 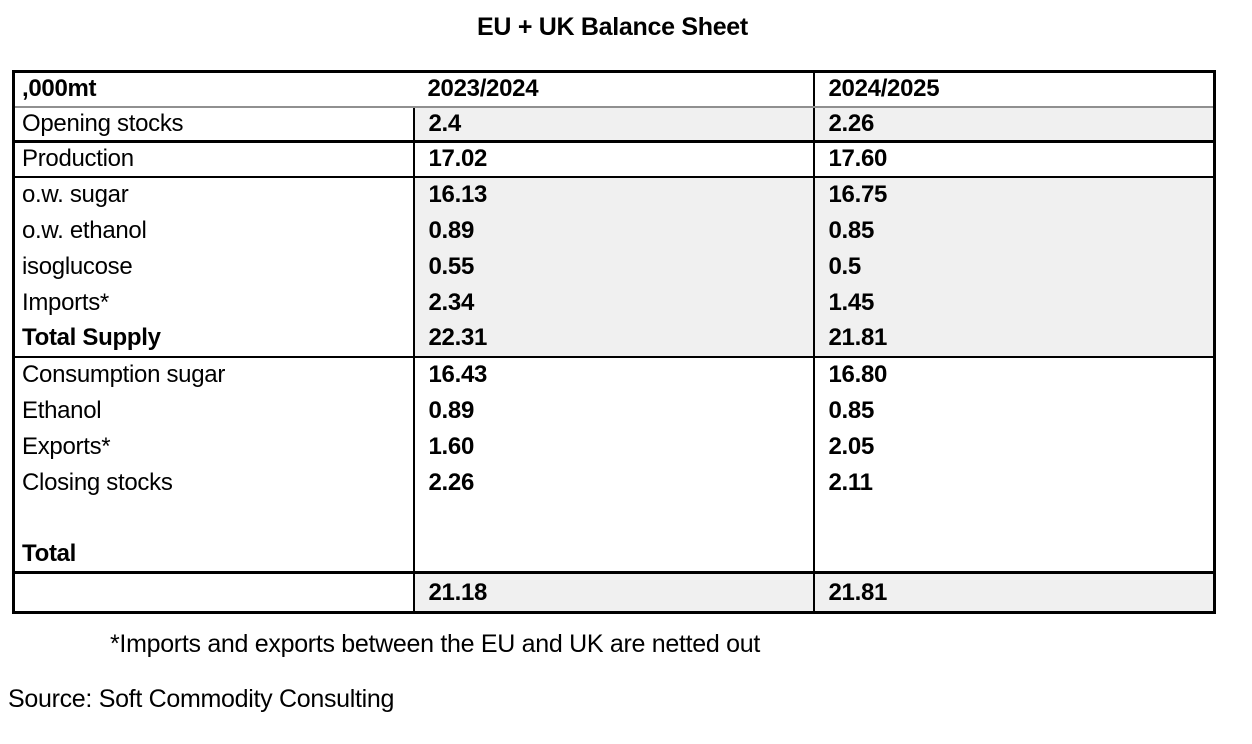 I want to click on table-row-blank, so click(x=614, y=518).